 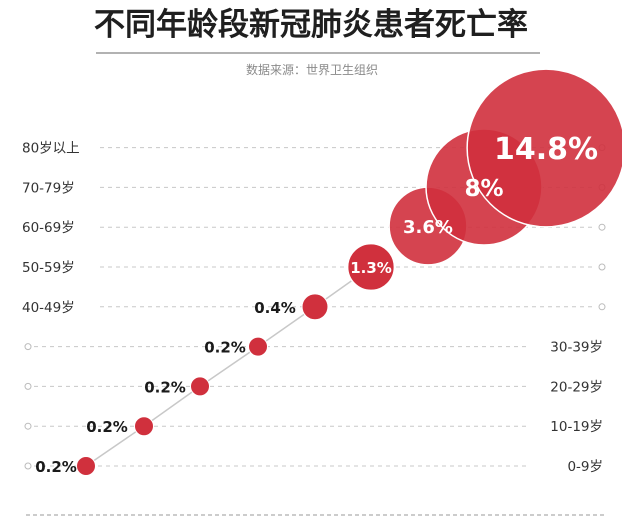 What do you see at coordinates (312, 69) in the screenshot?
I see `data-source: 数据来源：世界卫生组织` at bounding box center [312, 69].